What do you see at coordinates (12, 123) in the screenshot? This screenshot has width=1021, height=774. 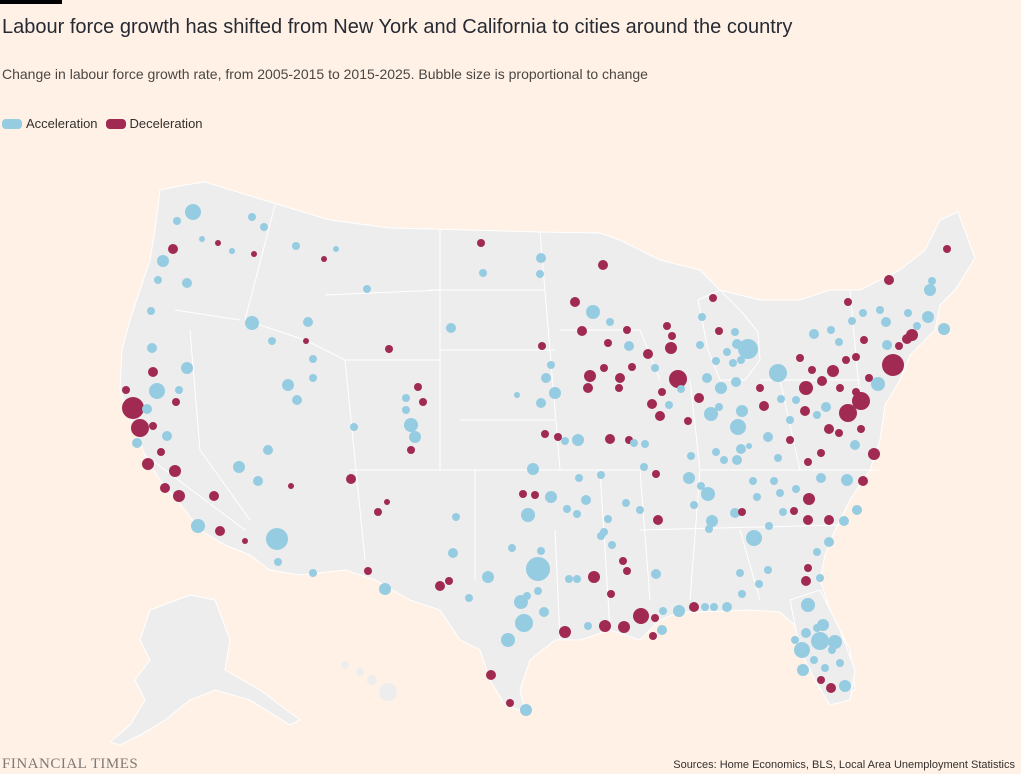 I see `legend-swatch-acceleration` at bounding box center [12, 123].